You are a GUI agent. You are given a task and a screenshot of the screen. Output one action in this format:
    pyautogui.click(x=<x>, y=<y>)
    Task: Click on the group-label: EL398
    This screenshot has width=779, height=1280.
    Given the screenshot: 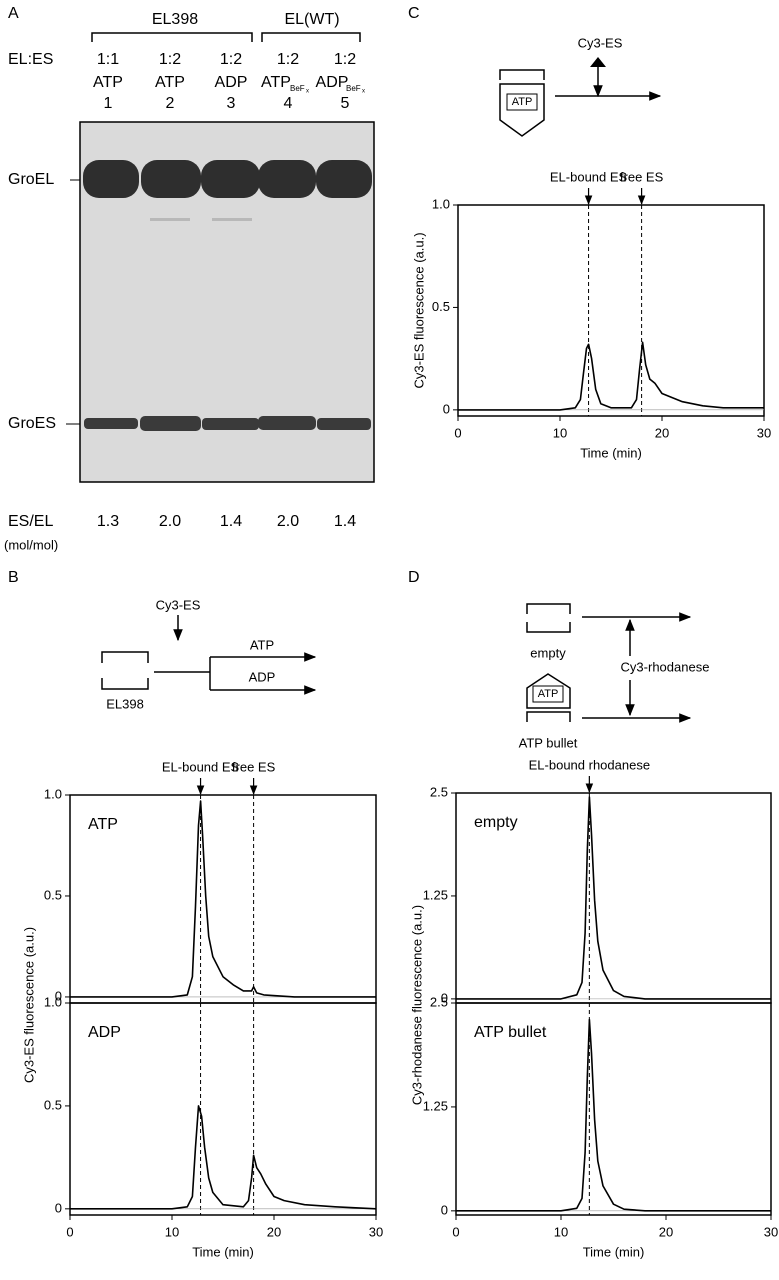 What is the action you would take?
    pyautogui.click(x=175, y=19)
    